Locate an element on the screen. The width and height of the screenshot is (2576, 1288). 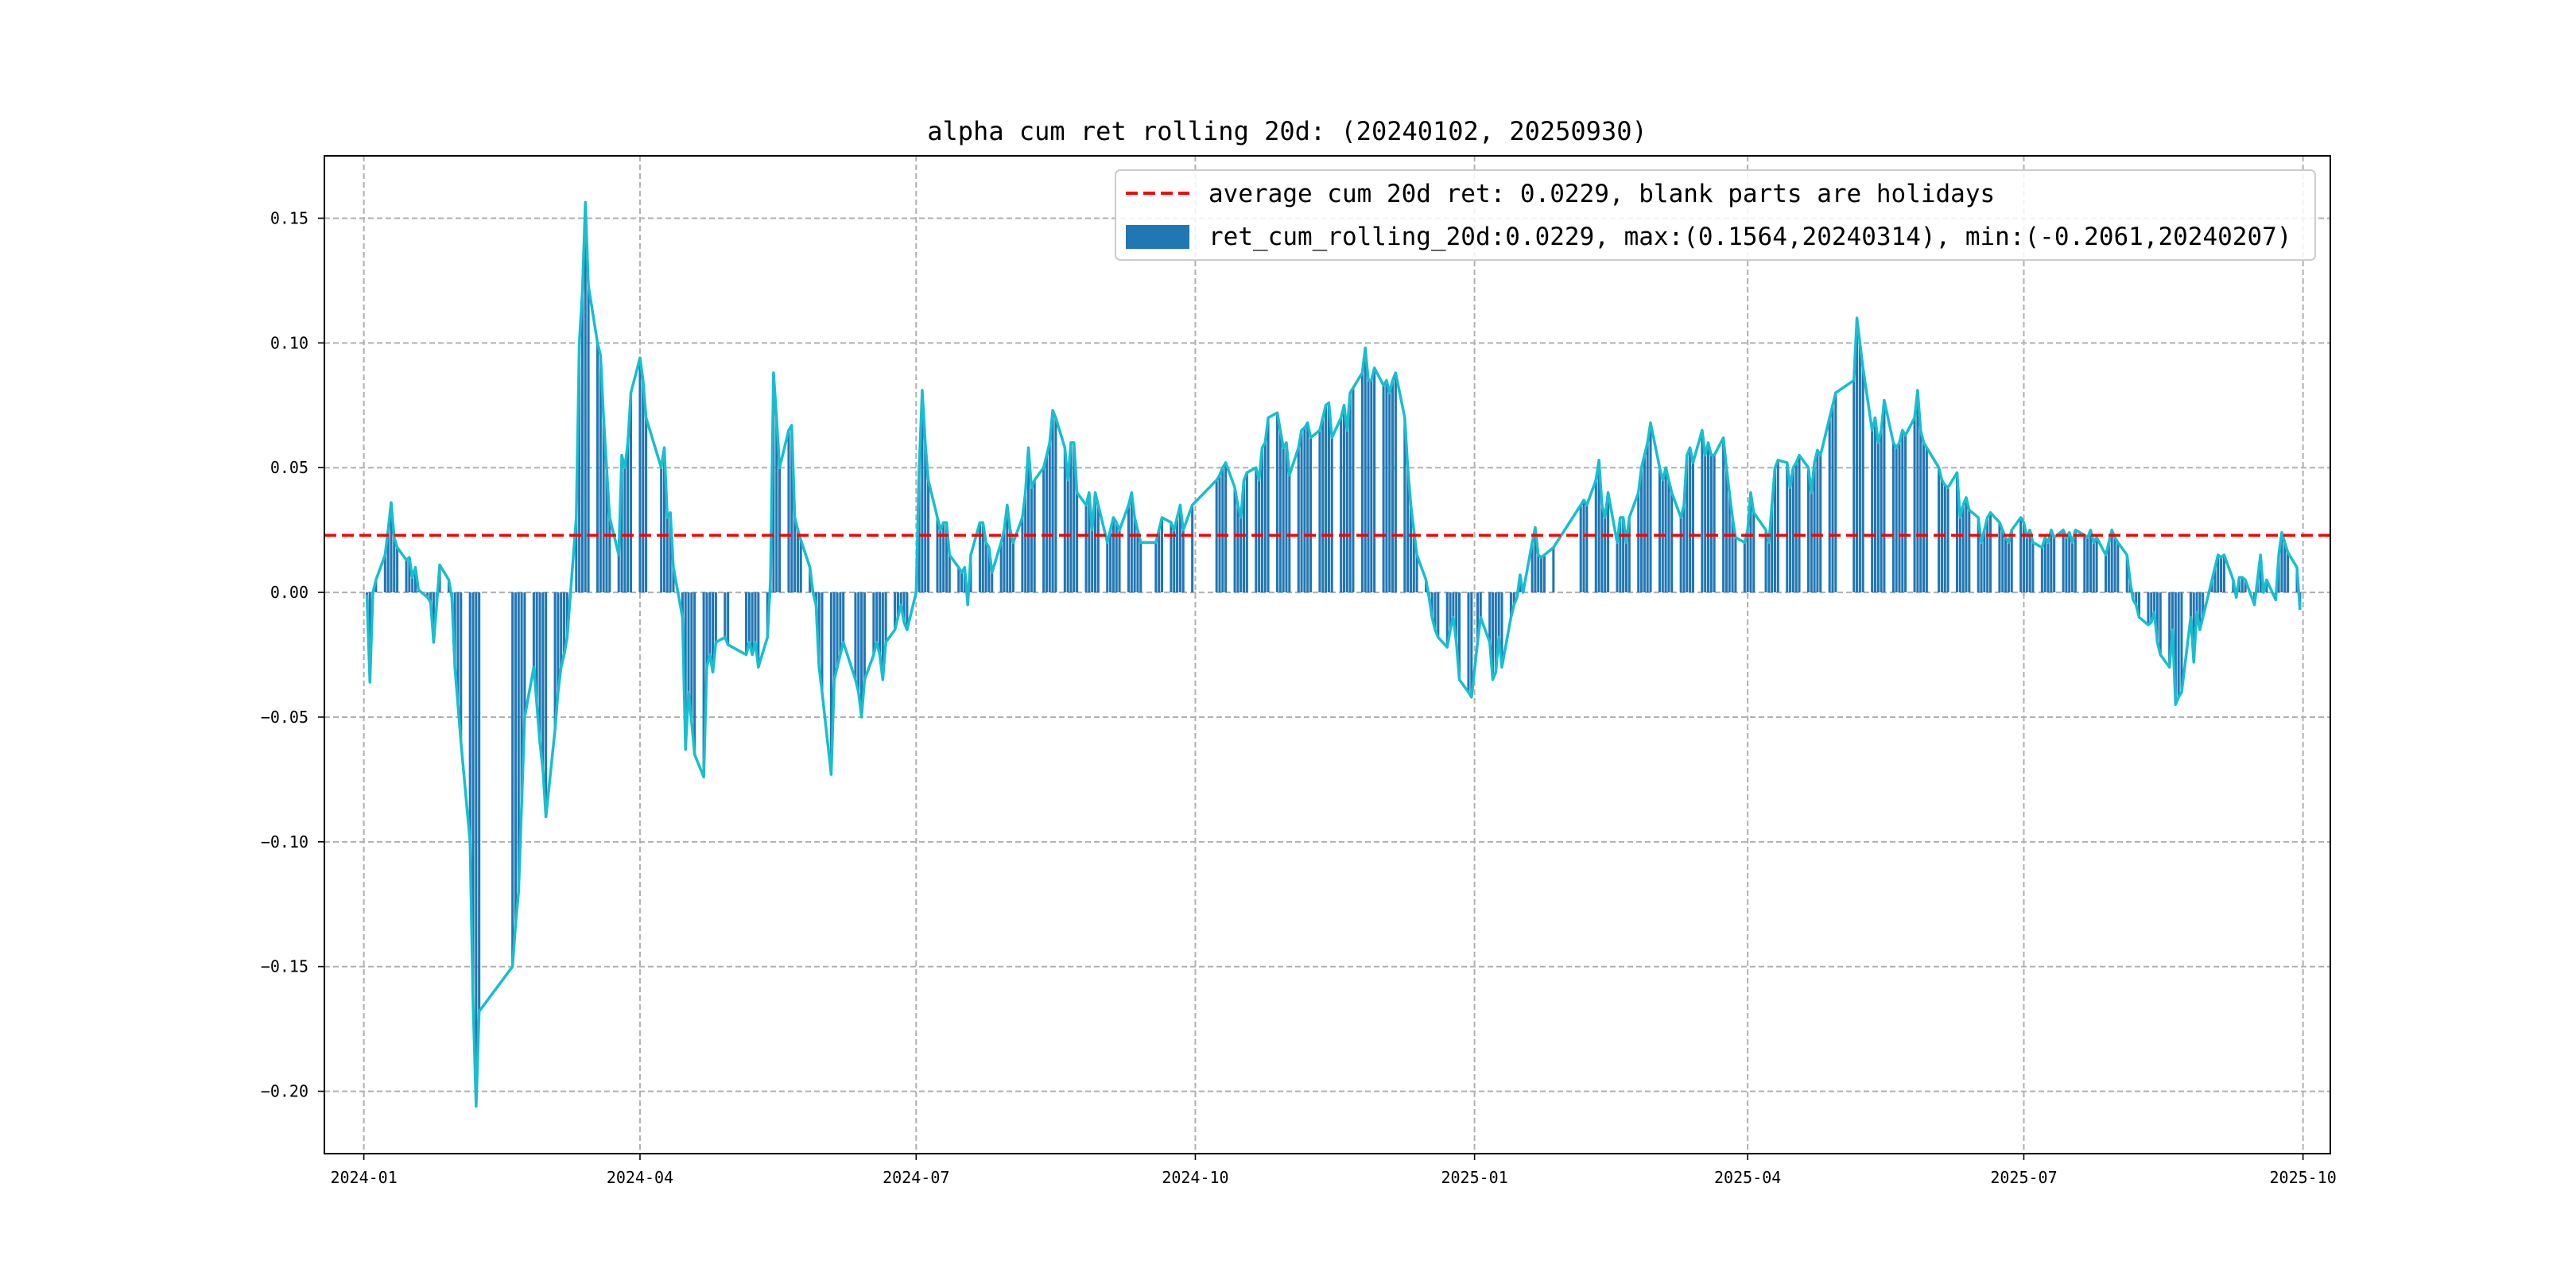
x-tick-label: 2025-04 is located at coordinates (1748, 1177).